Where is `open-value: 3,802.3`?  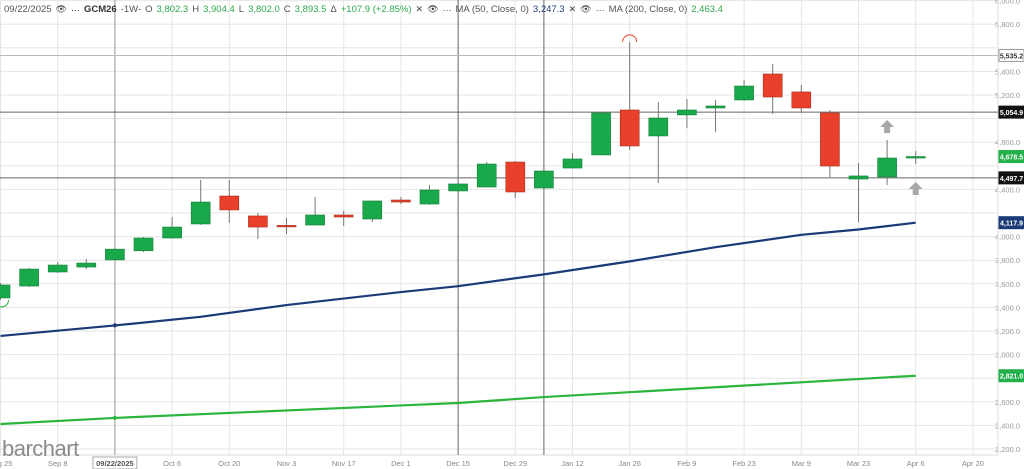 open-value: 3,802.3 is located at coordinates (172, 9).